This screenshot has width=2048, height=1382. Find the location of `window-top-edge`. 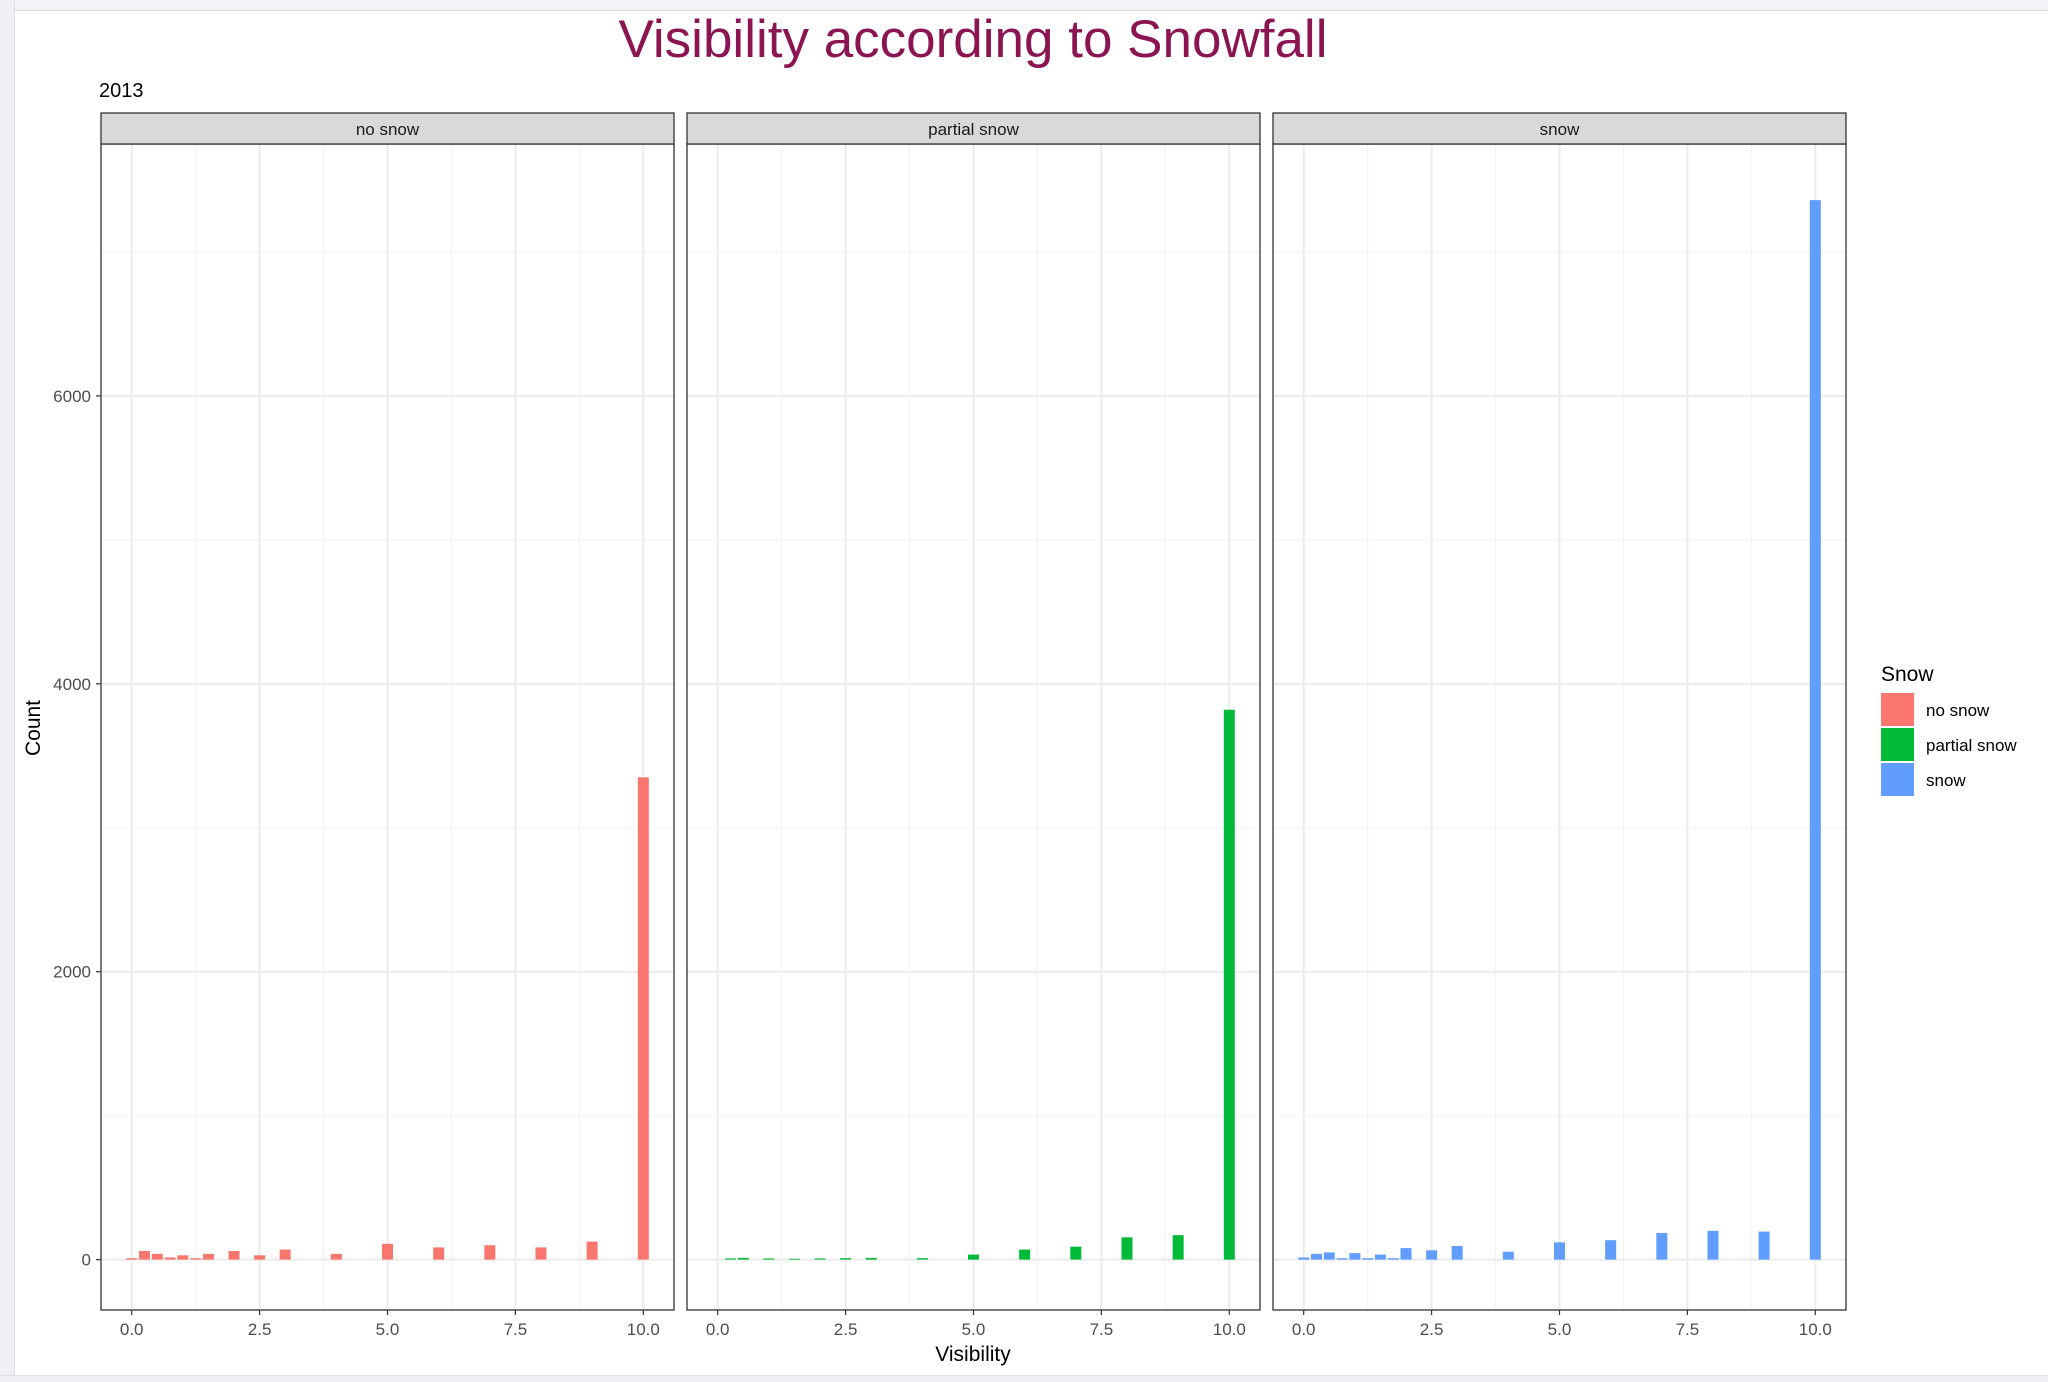

window-top-edge is located at coordinates (1024, 5).